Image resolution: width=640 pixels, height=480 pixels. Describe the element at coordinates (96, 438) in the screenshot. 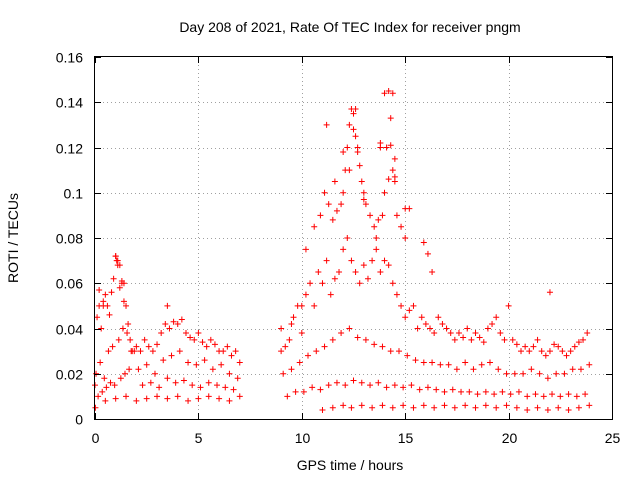

I see `x-tick-label: 0` at that location.